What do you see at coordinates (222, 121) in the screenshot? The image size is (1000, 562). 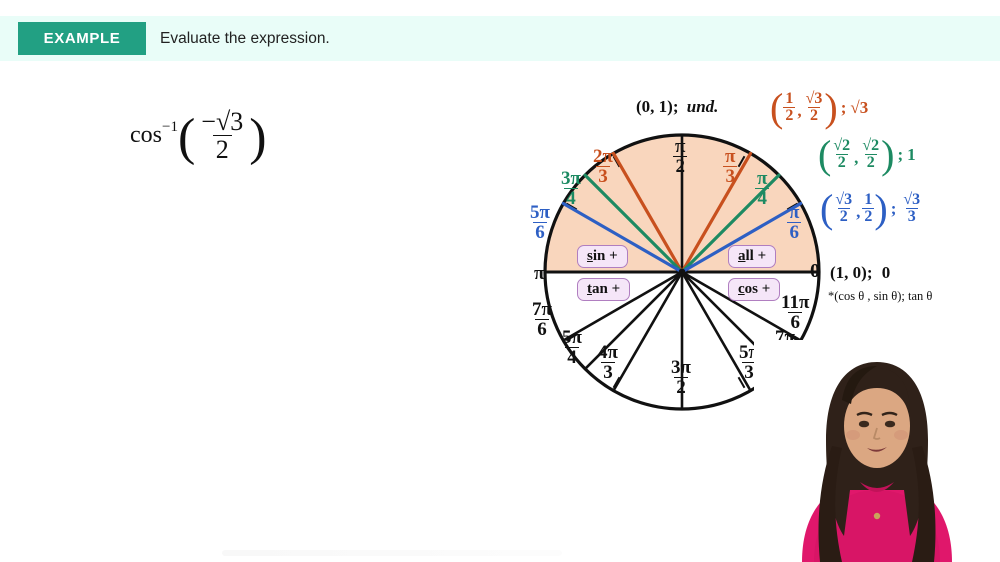 I see `fraction-numerator: −√3` at bounding box center [222, 121].